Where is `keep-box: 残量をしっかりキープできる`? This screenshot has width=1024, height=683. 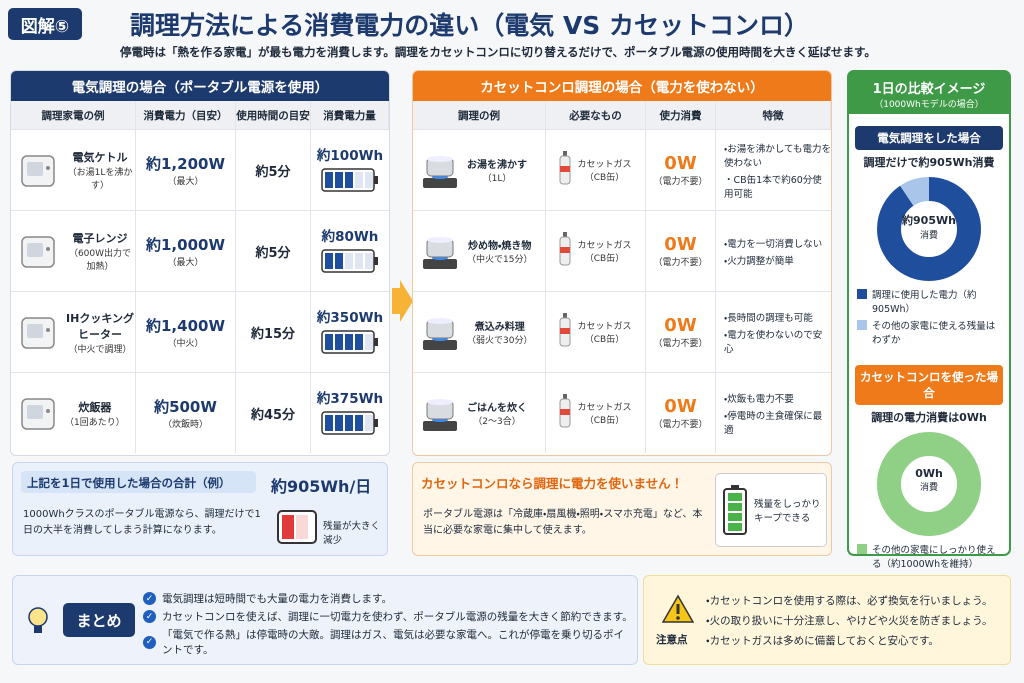
keep-box: 残量をしっかりキープできる is located at coordinates (771, 510).